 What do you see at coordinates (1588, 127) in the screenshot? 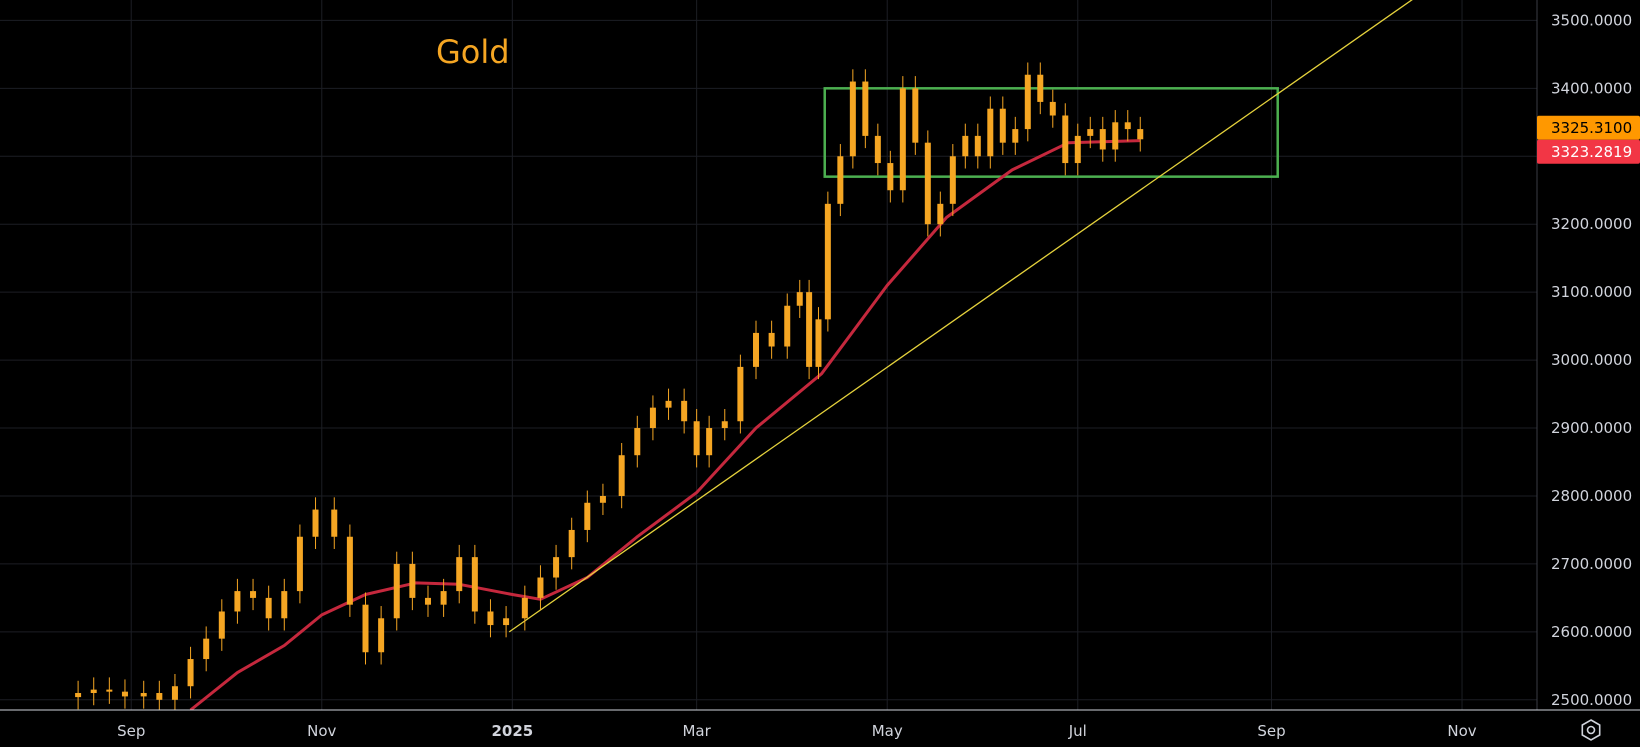
I see `last-price-label: 3325.3100` at bounding box center [1588, 127].